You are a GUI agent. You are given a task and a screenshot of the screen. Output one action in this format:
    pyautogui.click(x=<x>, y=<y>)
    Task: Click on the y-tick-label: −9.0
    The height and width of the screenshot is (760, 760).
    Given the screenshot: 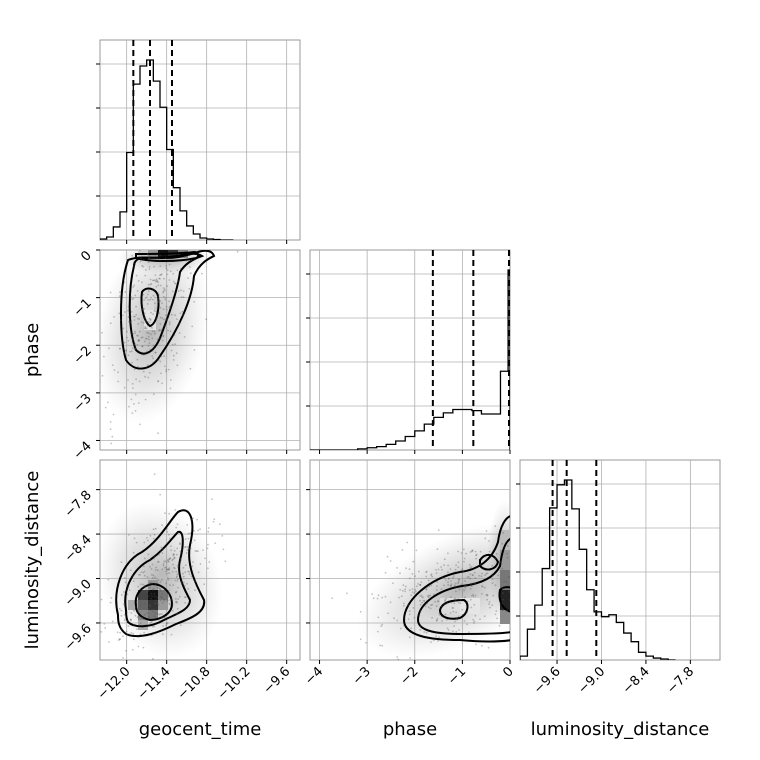 What is the action you would take?
    pyautogui.click(x=78, y=593)
    